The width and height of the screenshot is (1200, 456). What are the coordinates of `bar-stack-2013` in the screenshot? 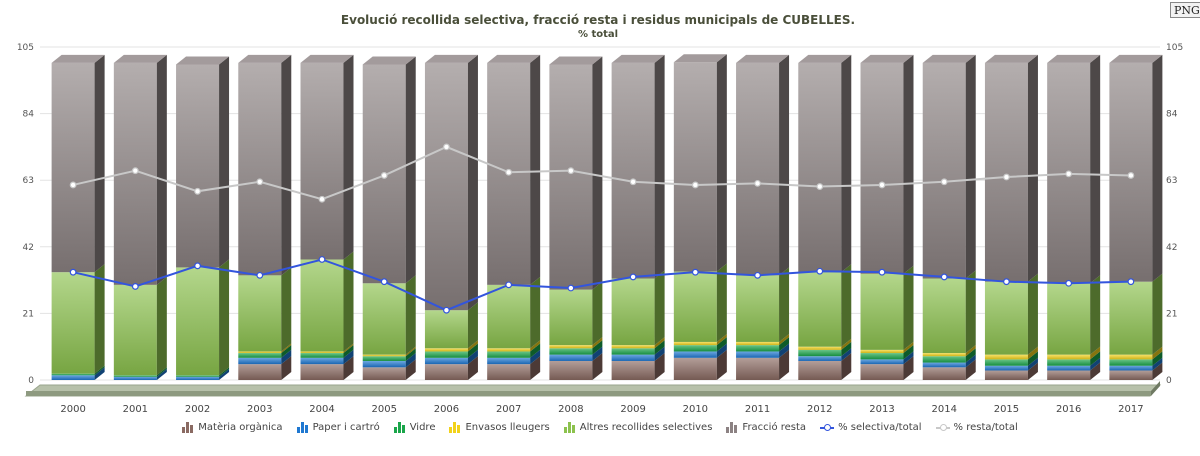 It's located at (887, 217).